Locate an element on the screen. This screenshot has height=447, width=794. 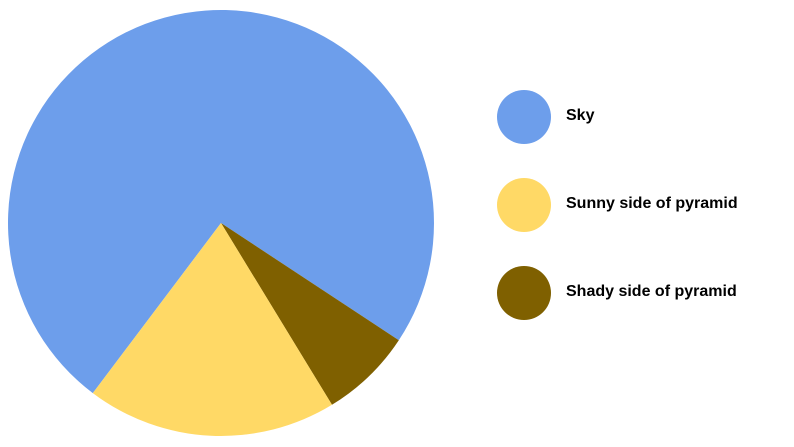
legend-label-sunny-side: Sunny side of pyramid is located at coordinates (652, 203).